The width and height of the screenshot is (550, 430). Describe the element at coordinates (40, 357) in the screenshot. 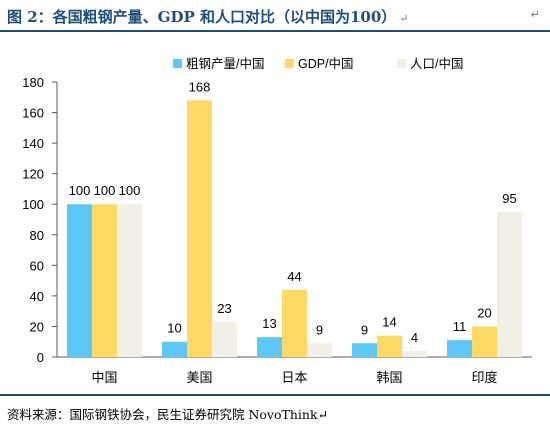

I see `y-tick-label: 0` at that location.